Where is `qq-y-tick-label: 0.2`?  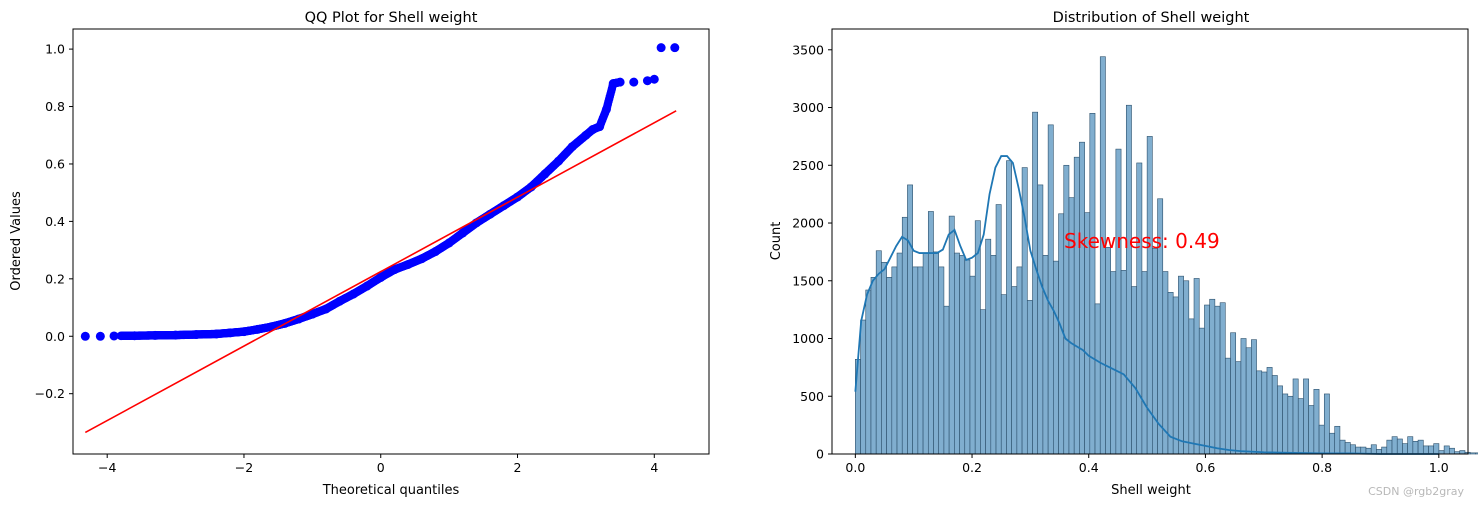 qq-y-tick-label: 0.2 is located at coordinates (55, 278).